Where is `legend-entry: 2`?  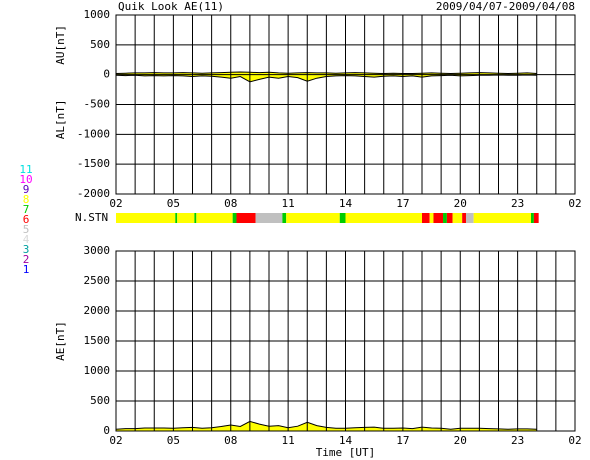
legend-entry: 2 is located at coordinates (26, 259).